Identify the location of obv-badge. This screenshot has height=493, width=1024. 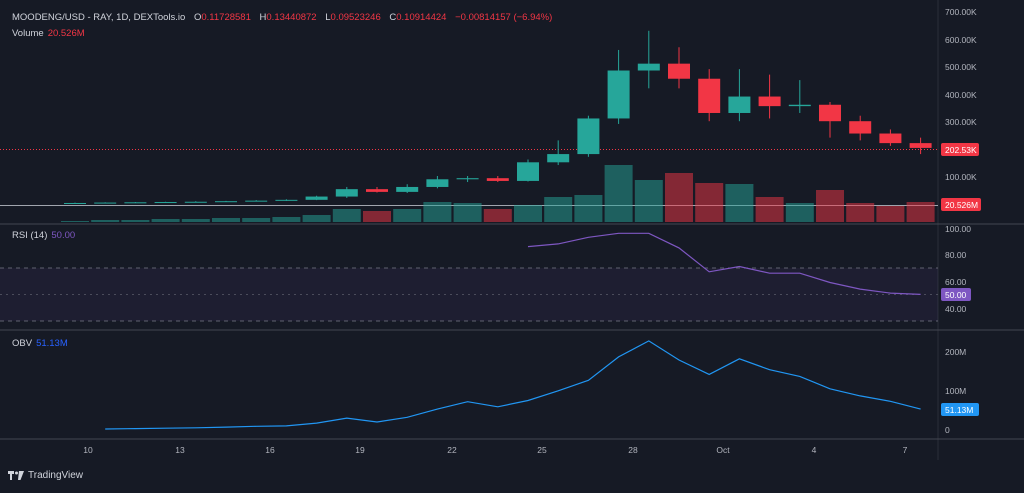
(960, 409).